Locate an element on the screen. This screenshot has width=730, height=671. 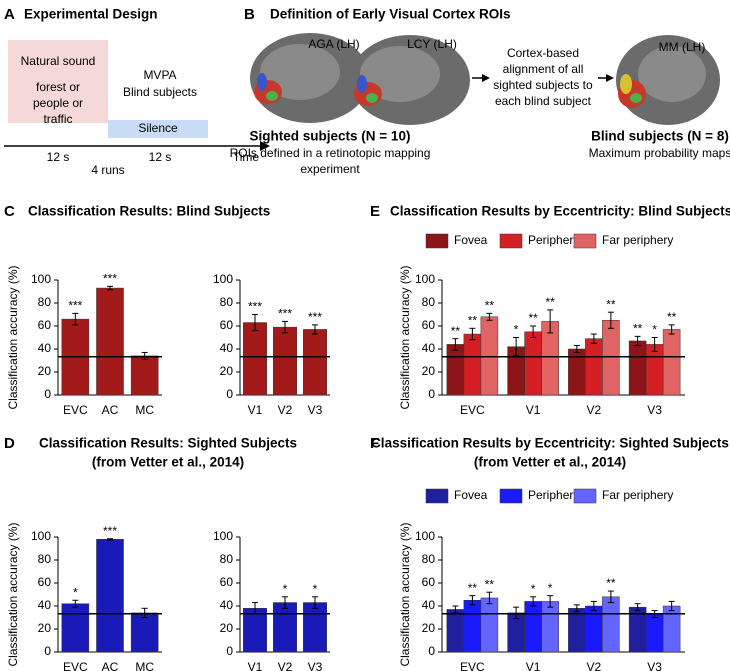
sound-block is located at coordinates (58, 81).